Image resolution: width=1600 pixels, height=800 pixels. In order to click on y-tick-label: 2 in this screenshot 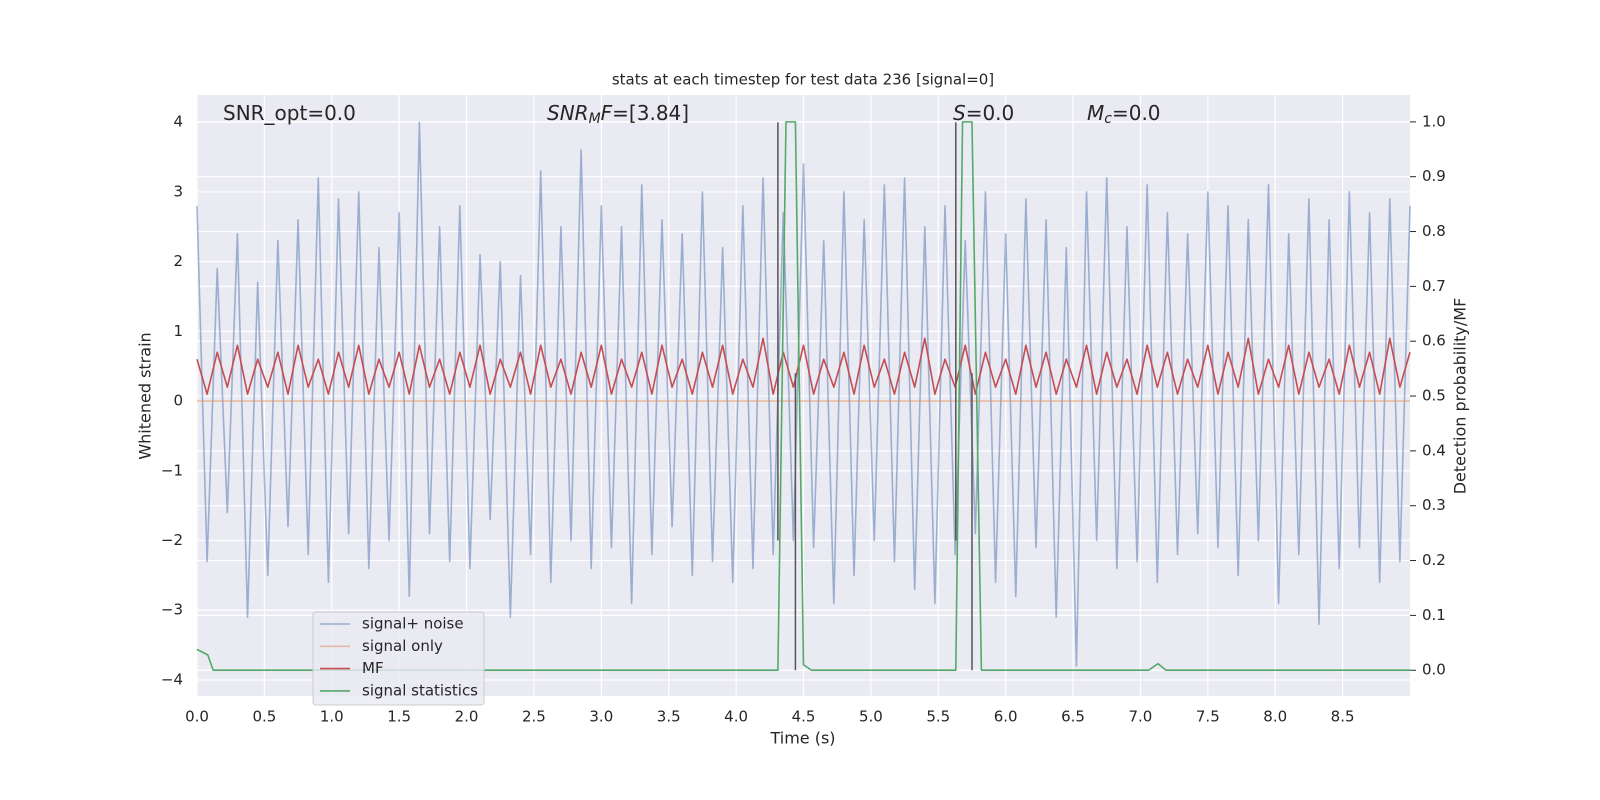, I will do `click(178, 261)`.